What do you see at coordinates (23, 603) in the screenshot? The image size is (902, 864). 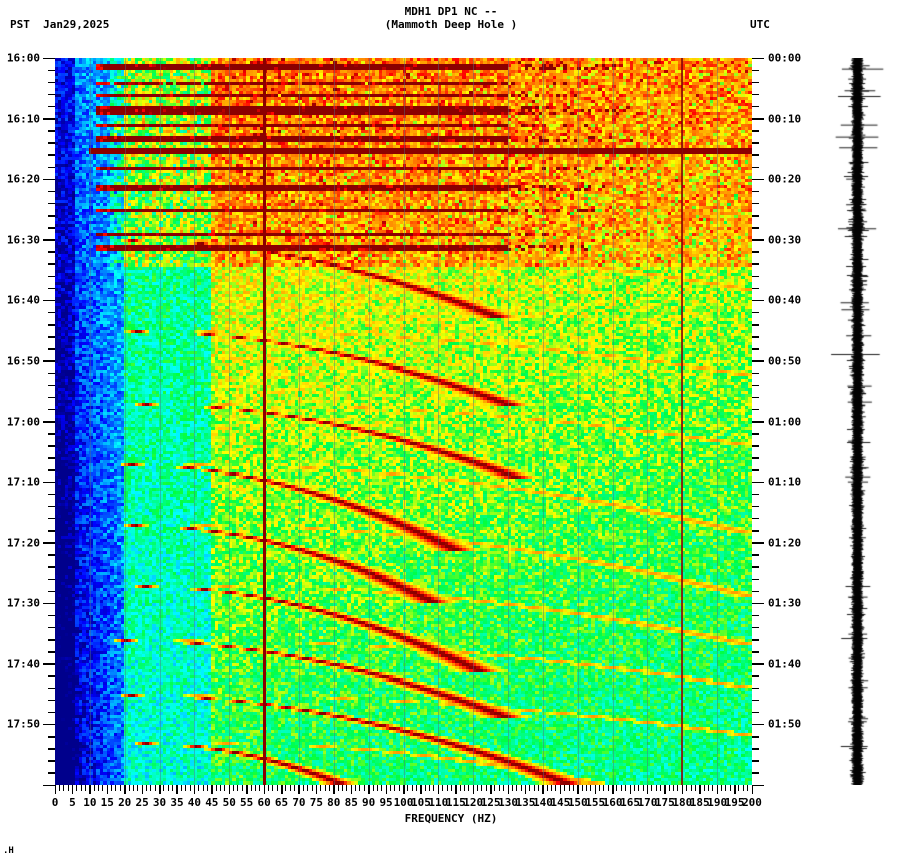 I see `time-label-pst: 17:30` at bounding box center [23, 603].